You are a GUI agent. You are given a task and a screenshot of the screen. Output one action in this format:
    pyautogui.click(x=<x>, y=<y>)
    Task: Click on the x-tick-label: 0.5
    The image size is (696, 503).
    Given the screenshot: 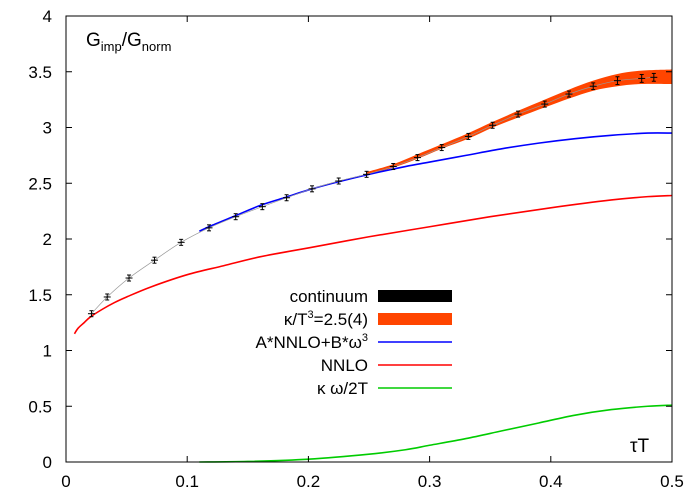 What is the action you would take?
    pyautogui.click(x=672, y=481)
    